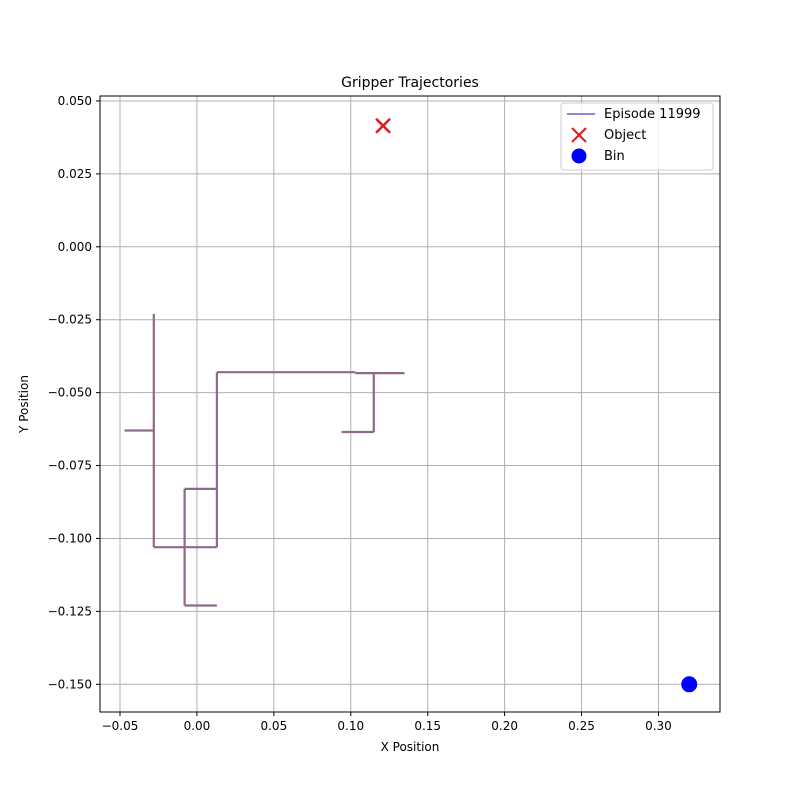  What do you see at coordinates (75, 247) in the screenshot?
I see `y-tick-label: 0.000` at bounding box center [75, 247].